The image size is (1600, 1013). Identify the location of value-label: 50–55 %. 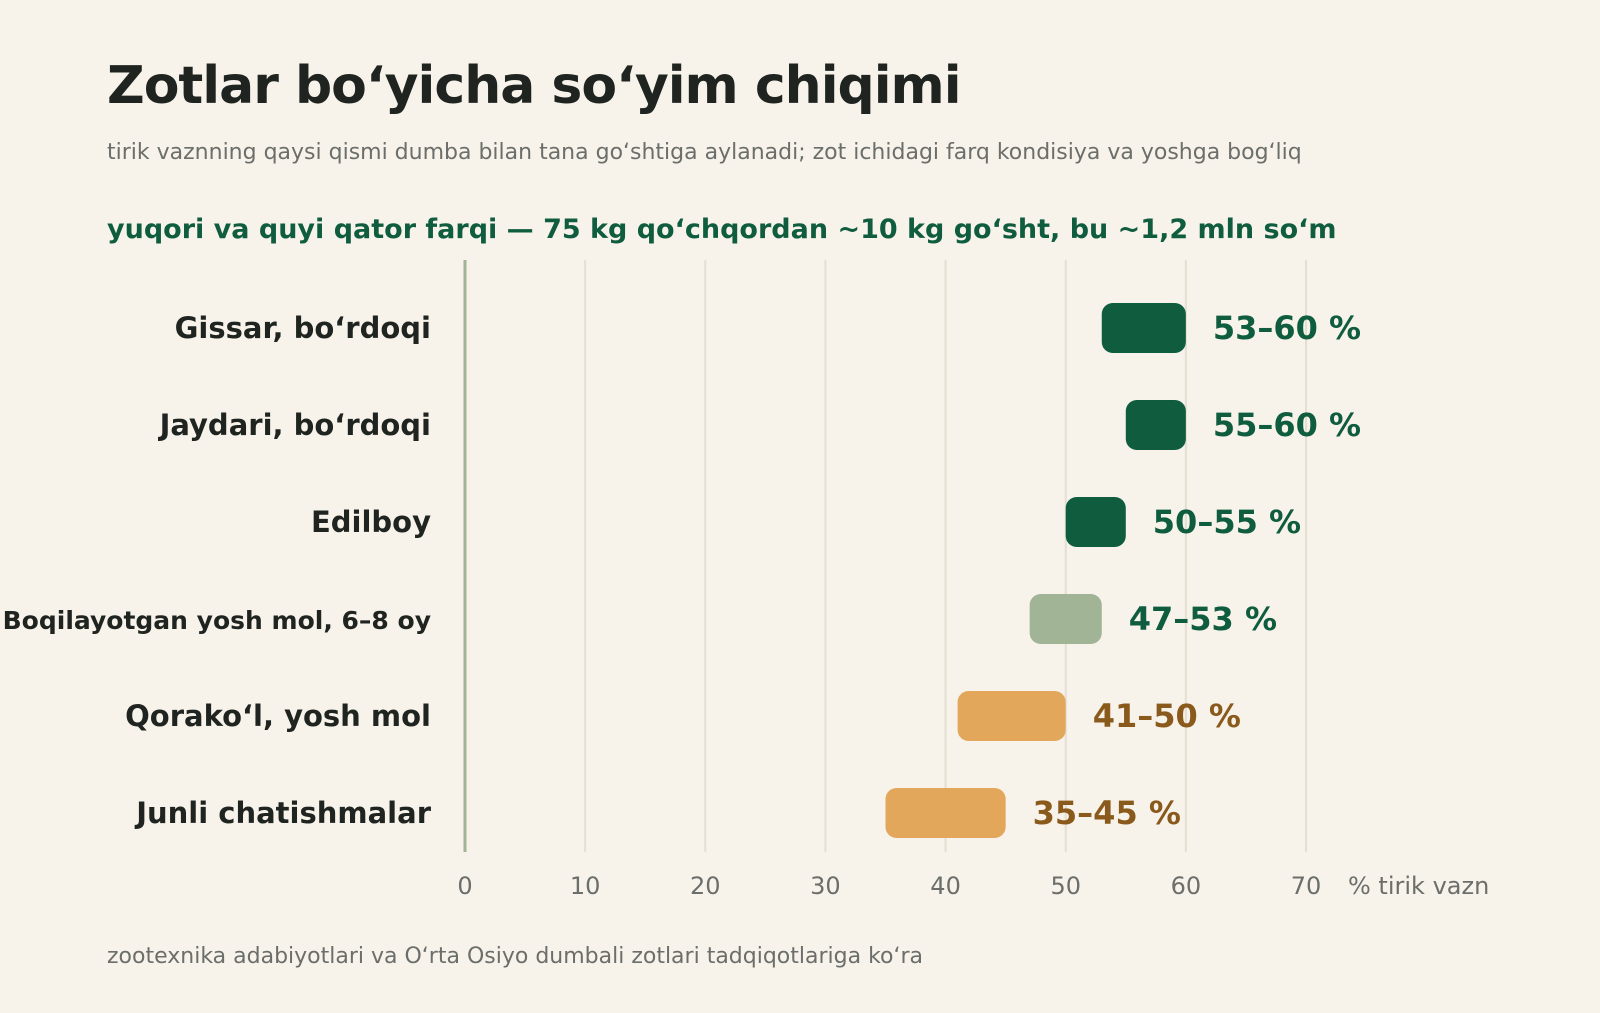
(1227, 522).